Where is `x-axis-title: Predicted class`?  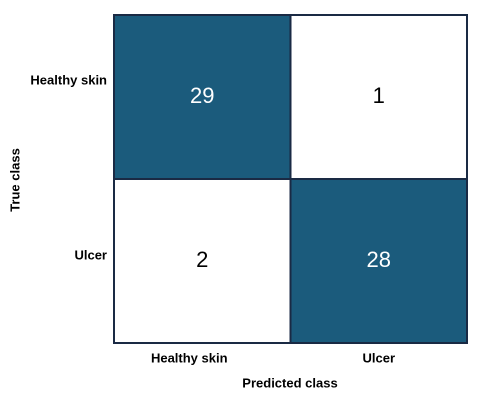
x-axis-title: Predicted class is located at coordinates (289, 382).